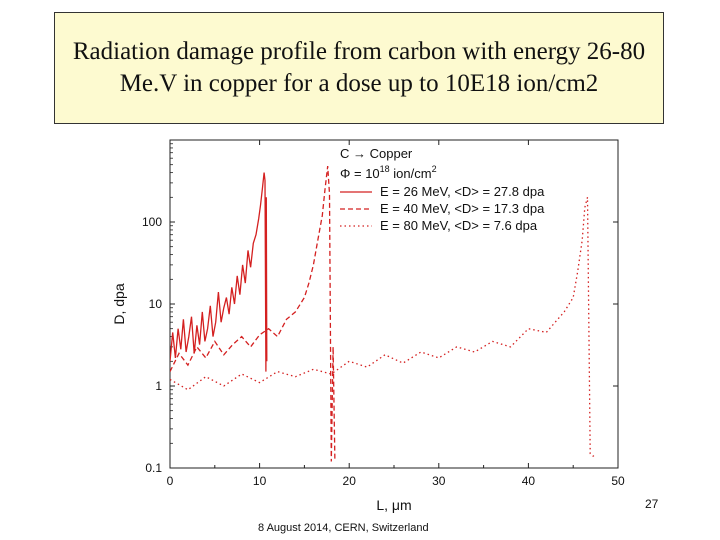  What do you see at coordinates (462, 208) in the screenshot?
I see `legend-entry: E = 40 MeV, <D> = 17.3 dpa` at bounding box center [462, 208].